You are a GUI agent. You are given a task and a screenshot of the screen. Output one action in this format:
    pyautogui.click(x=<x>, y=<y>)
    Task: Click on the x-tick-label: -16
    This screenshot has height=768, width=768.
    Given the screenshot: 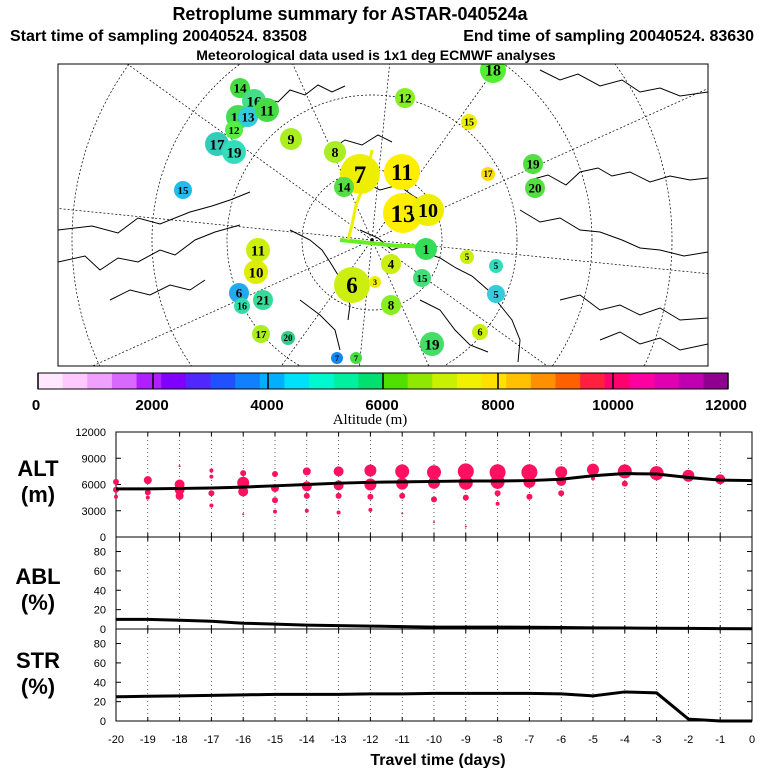 What is the action you would take?
    pyautogui.click(x=243, y=740)
    